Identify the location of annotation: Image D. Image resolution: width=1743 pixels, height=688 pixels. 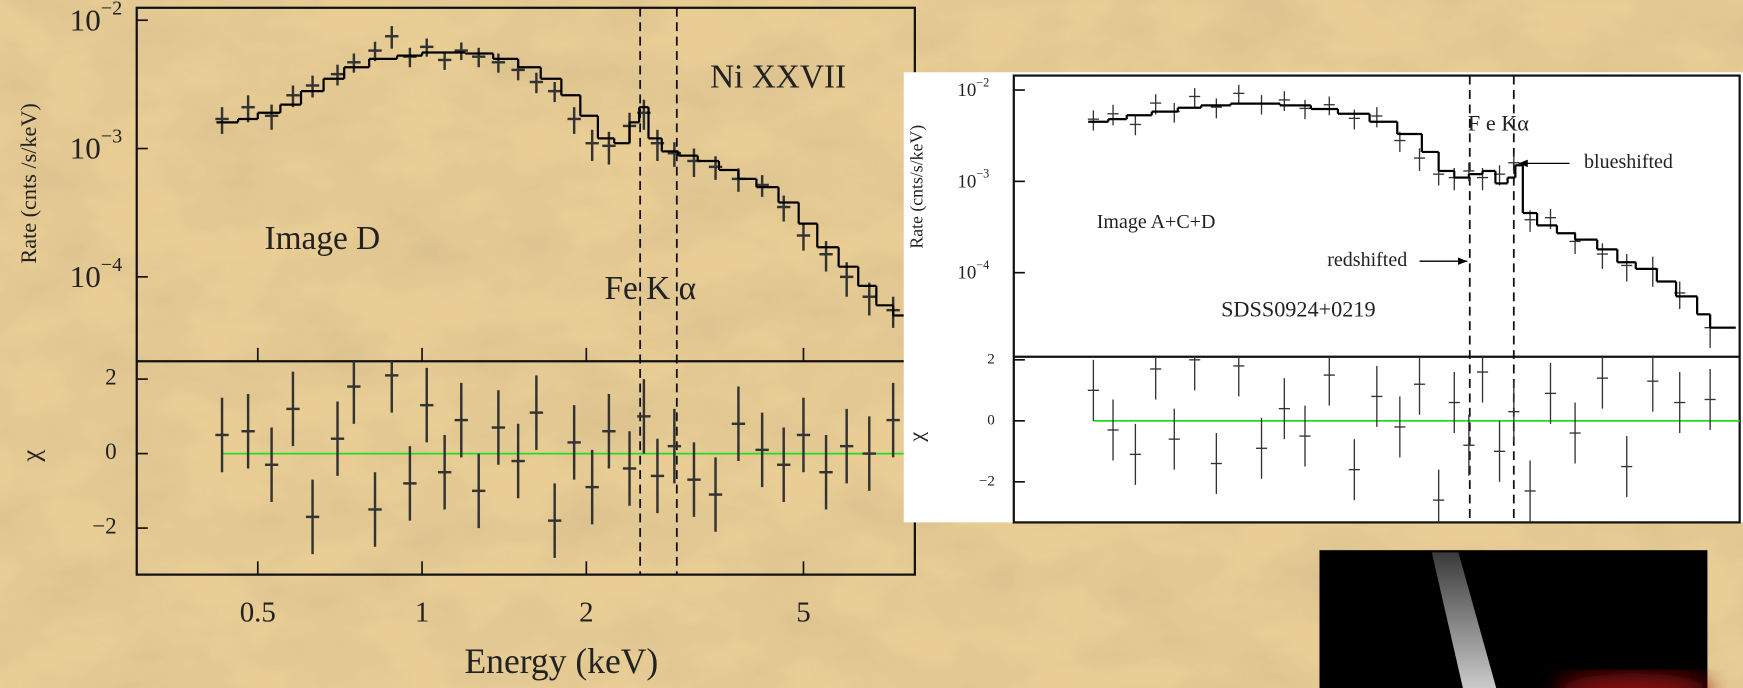
(323, 238).